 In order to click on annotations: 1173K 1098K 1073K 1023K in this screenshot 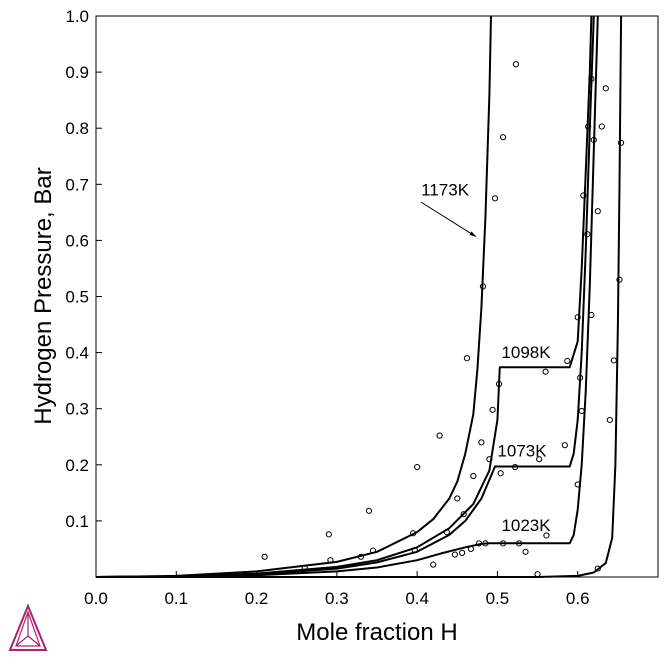, I will do `click(485, 358)`.